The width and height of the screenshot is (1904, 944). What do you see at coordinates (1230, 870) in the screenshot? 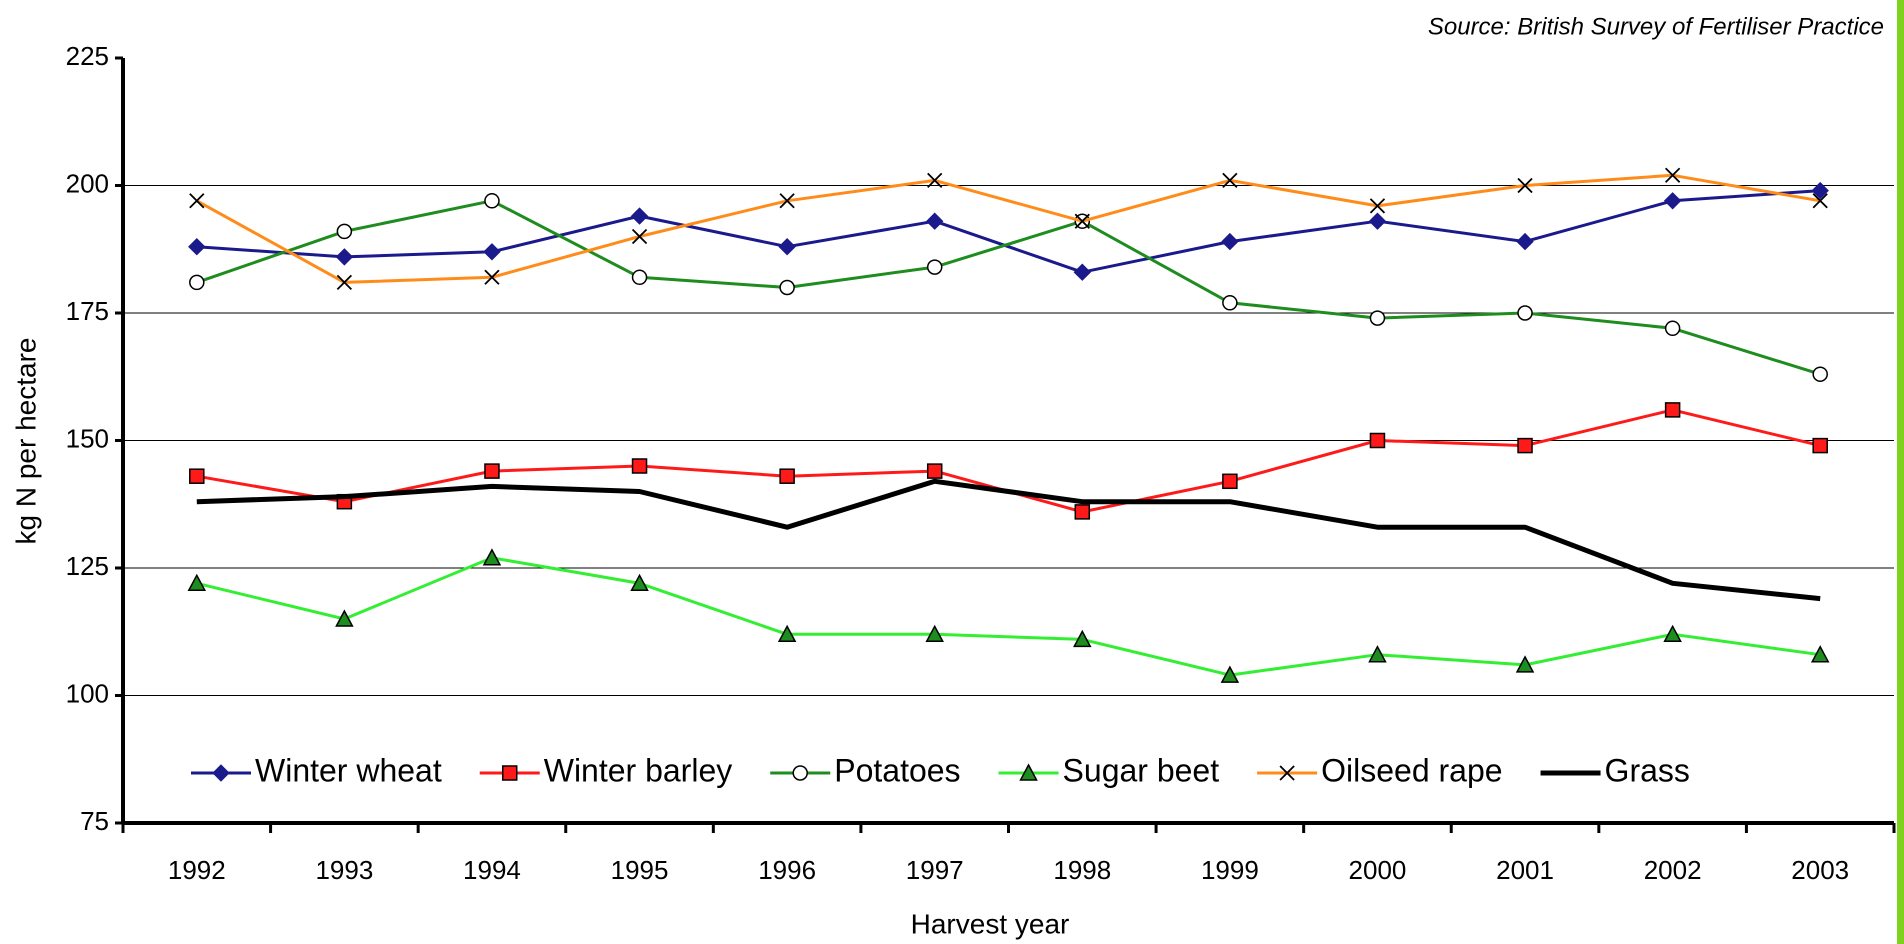
I see `x-tick-label: 1999` at bounding box center [1230, 870].